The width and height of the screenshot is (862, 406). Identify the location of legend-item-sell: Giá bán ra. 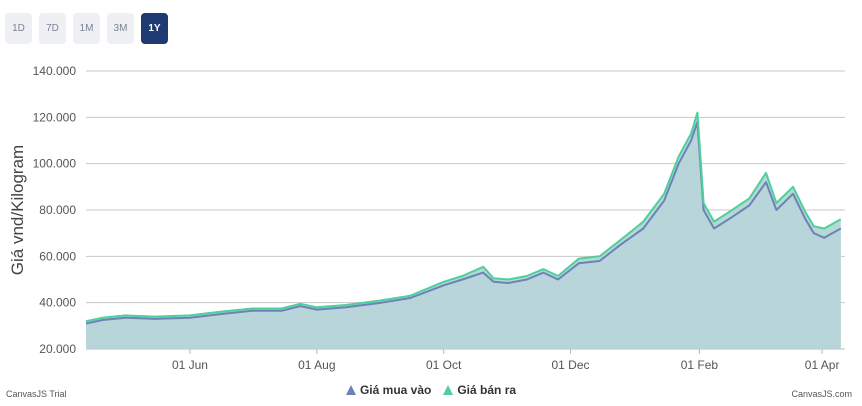
(479, 390).